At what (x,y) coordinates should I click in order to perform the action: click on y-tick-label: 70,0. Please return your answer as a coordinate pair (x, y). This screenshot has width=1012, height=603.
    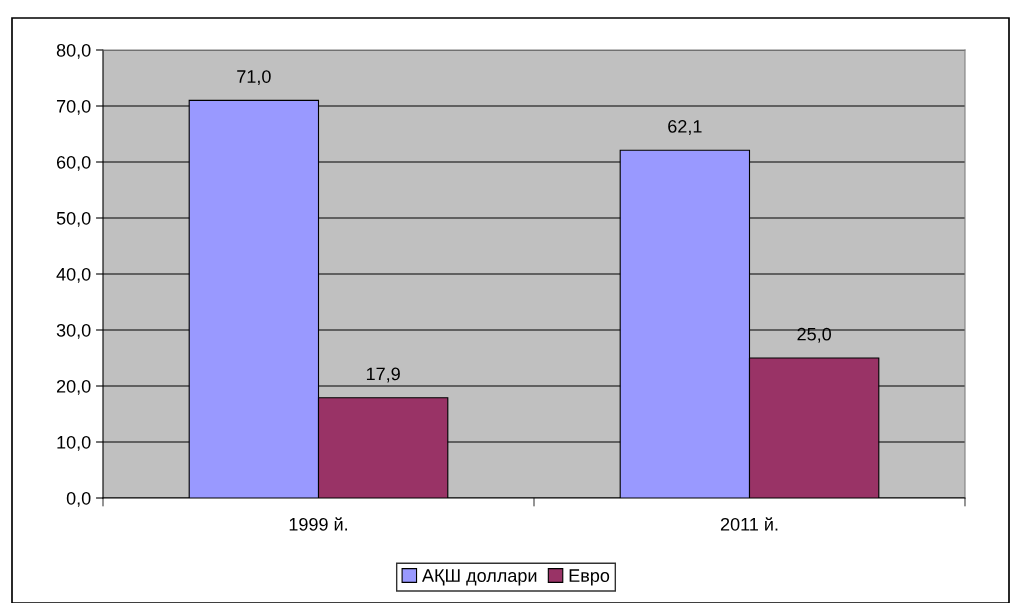
    Looking at the image, I should click on (73, 107).